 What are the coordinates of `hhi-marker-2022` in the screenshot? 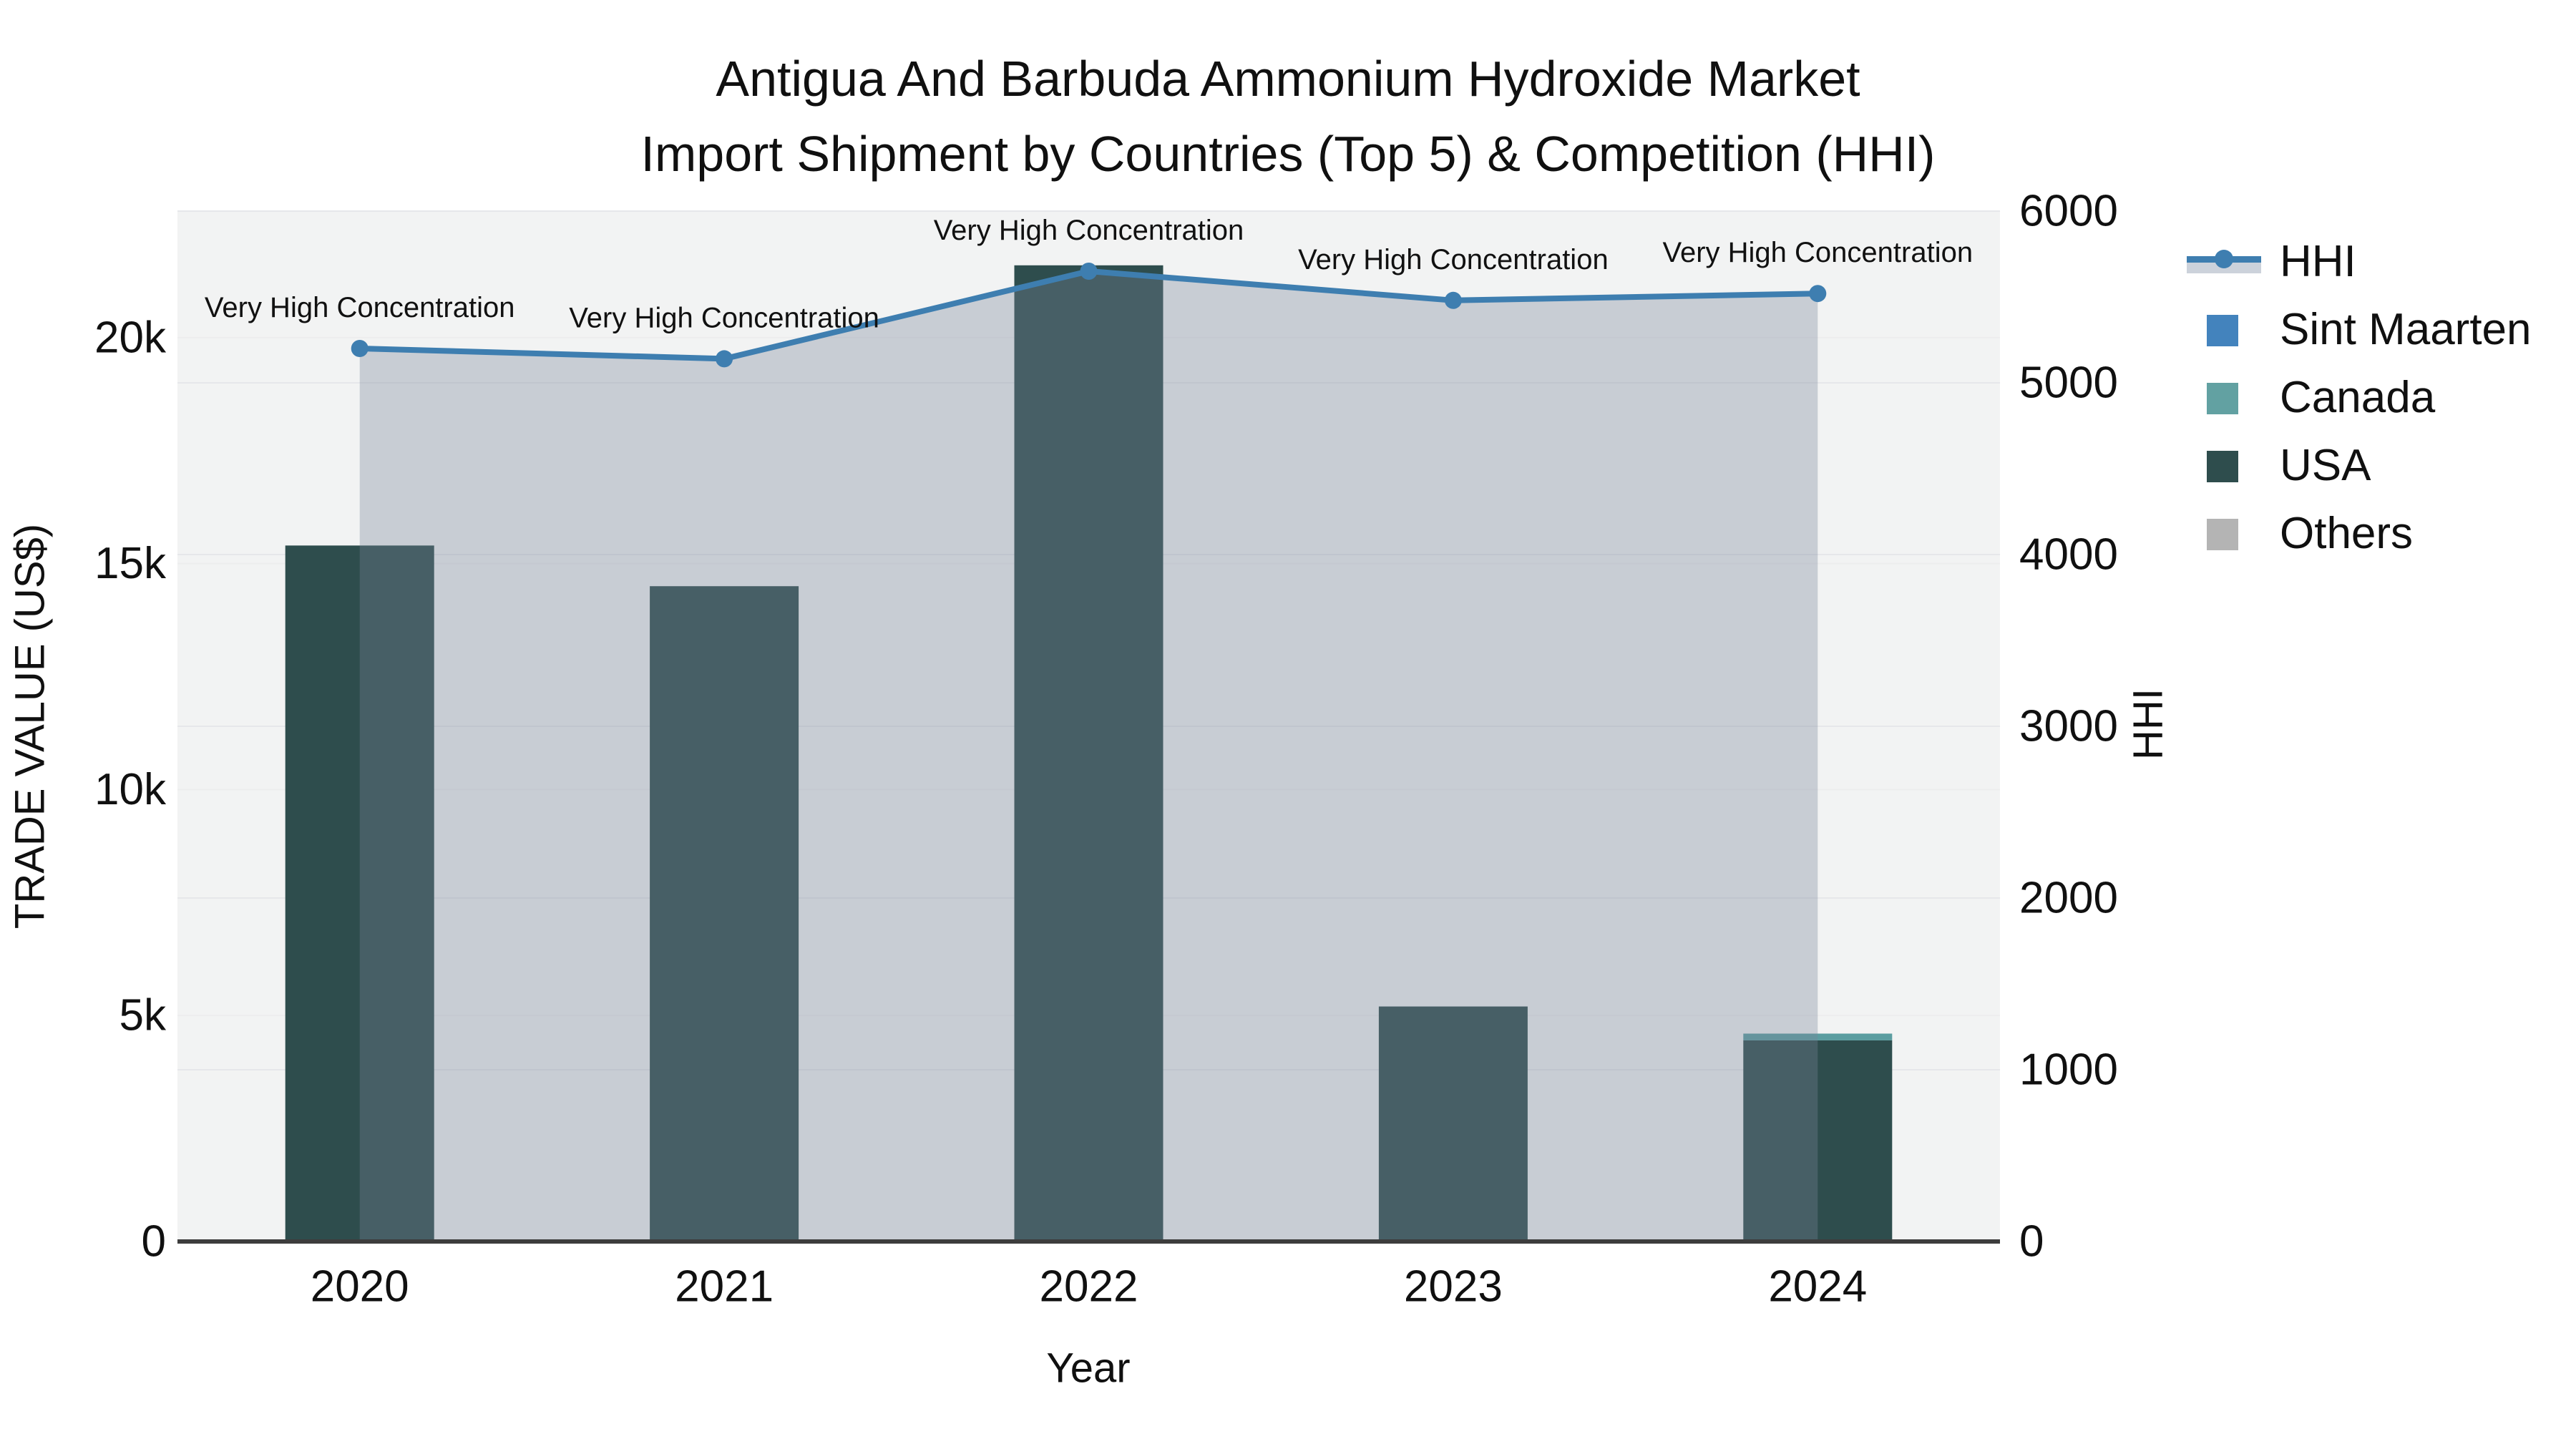 It's located at (1089, 271).